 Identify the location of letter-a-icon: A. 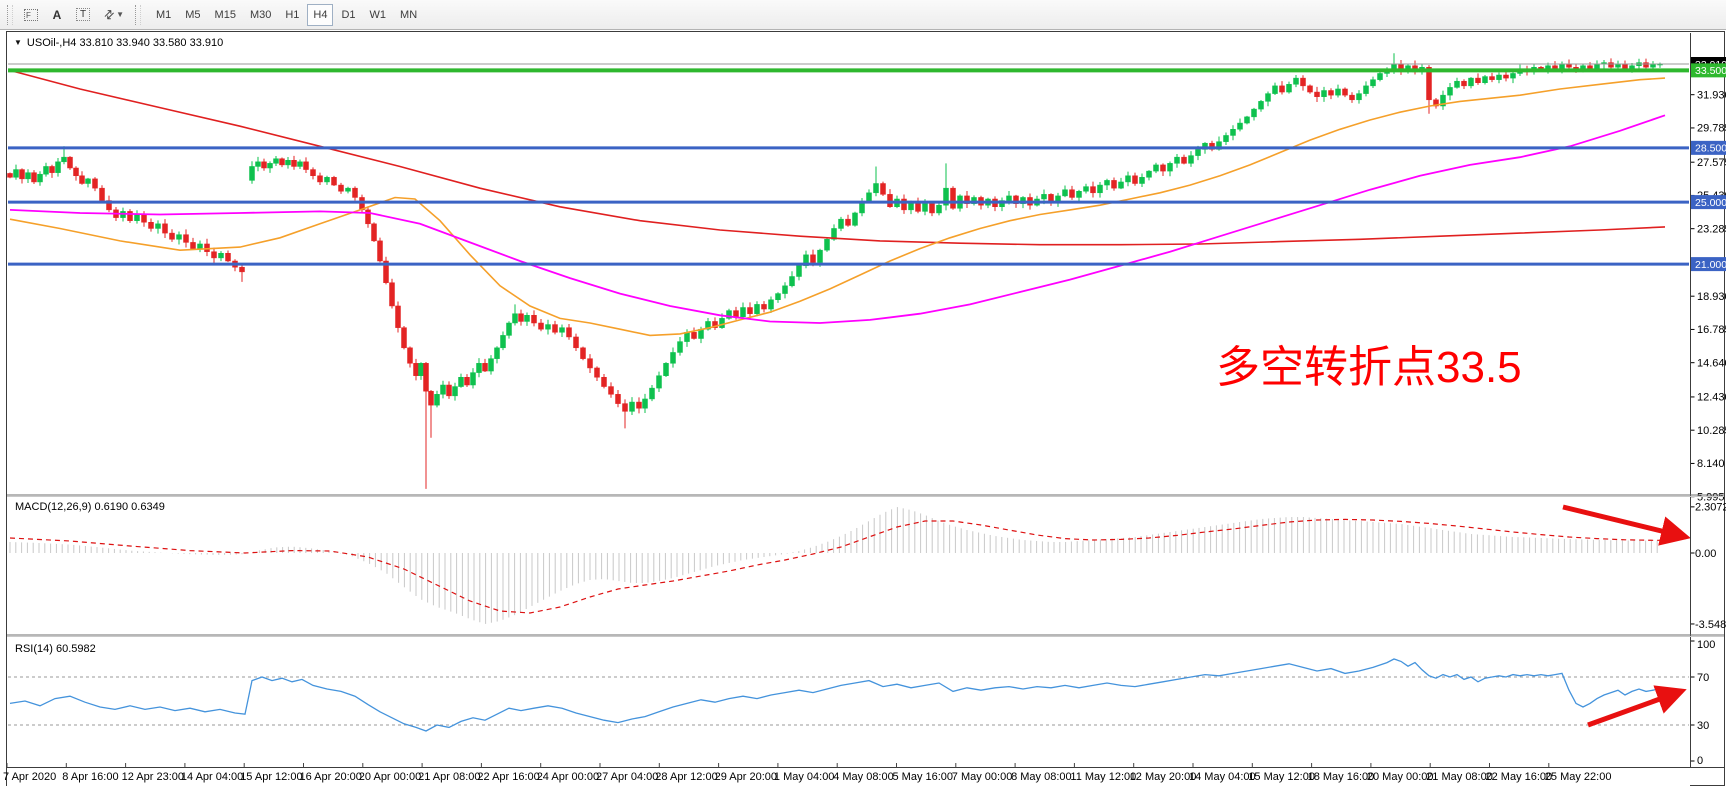
(57, 14).